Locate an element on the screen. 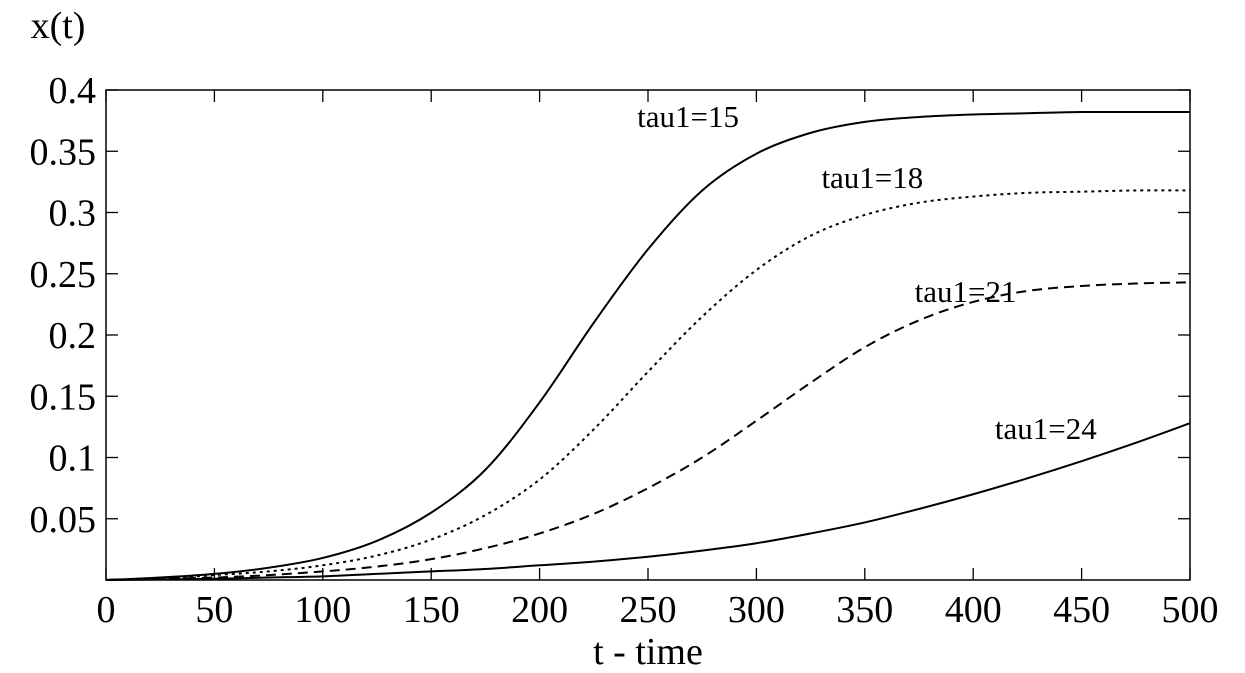  y-tick-label: 0.2 is located at coordinates (73, 336).